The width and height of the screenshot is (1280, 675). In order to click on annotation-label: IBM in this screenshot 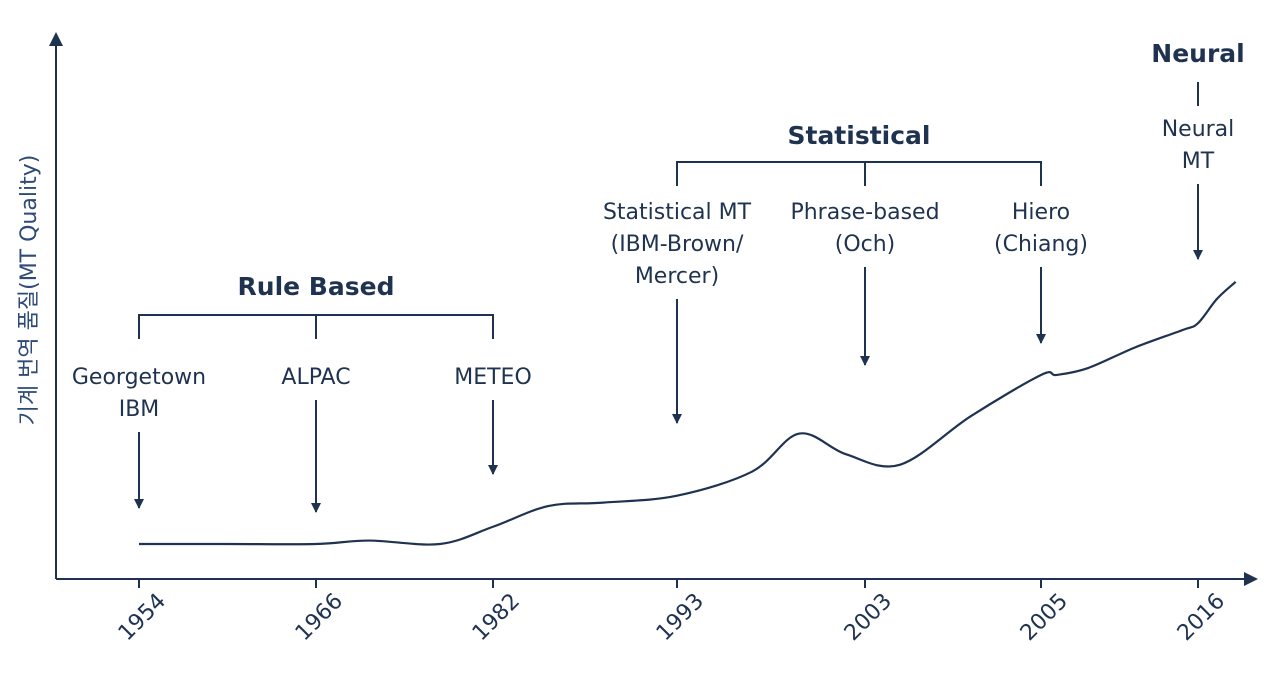, I will do `click(139, 409)`.